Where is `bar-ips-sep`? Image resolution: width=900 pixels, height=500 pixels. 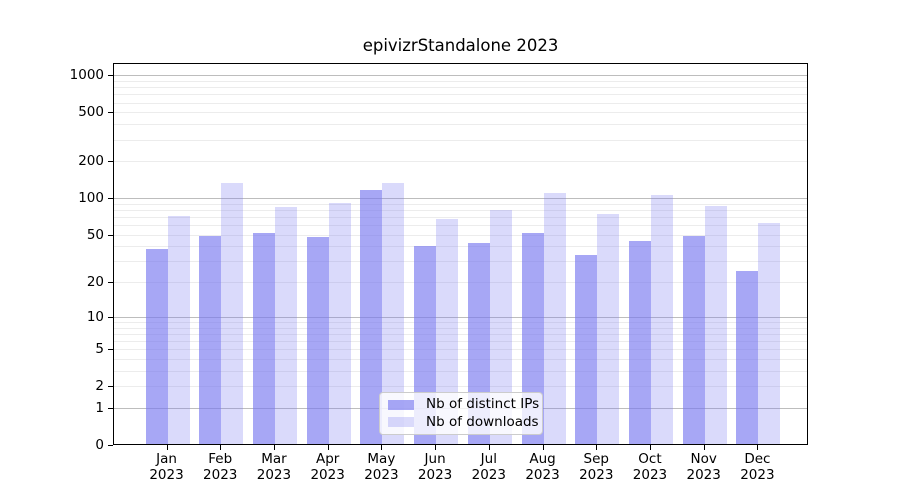 bar-ips-sep is located at coordinates (586, 349).